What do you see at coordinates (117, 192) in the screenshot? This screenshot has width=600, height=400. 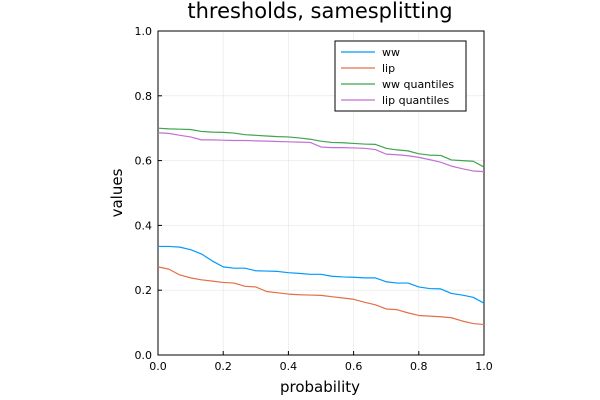 I see `y-axis-label: values` at bounding box center [117, 192].